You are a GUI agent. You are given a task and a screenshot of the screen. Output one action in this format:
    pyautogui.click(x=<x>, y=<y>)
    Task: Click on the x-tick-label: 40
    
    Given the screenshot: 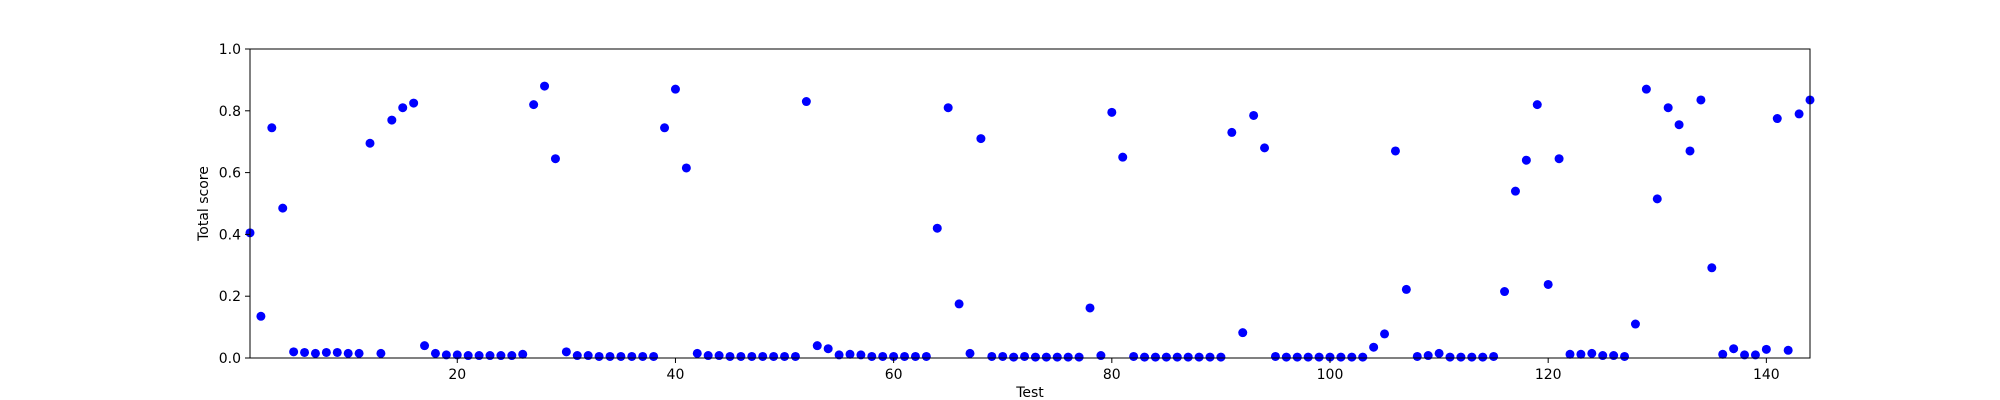 What is the action you would take?
    pyautogui.click(x=676, y=375)
    